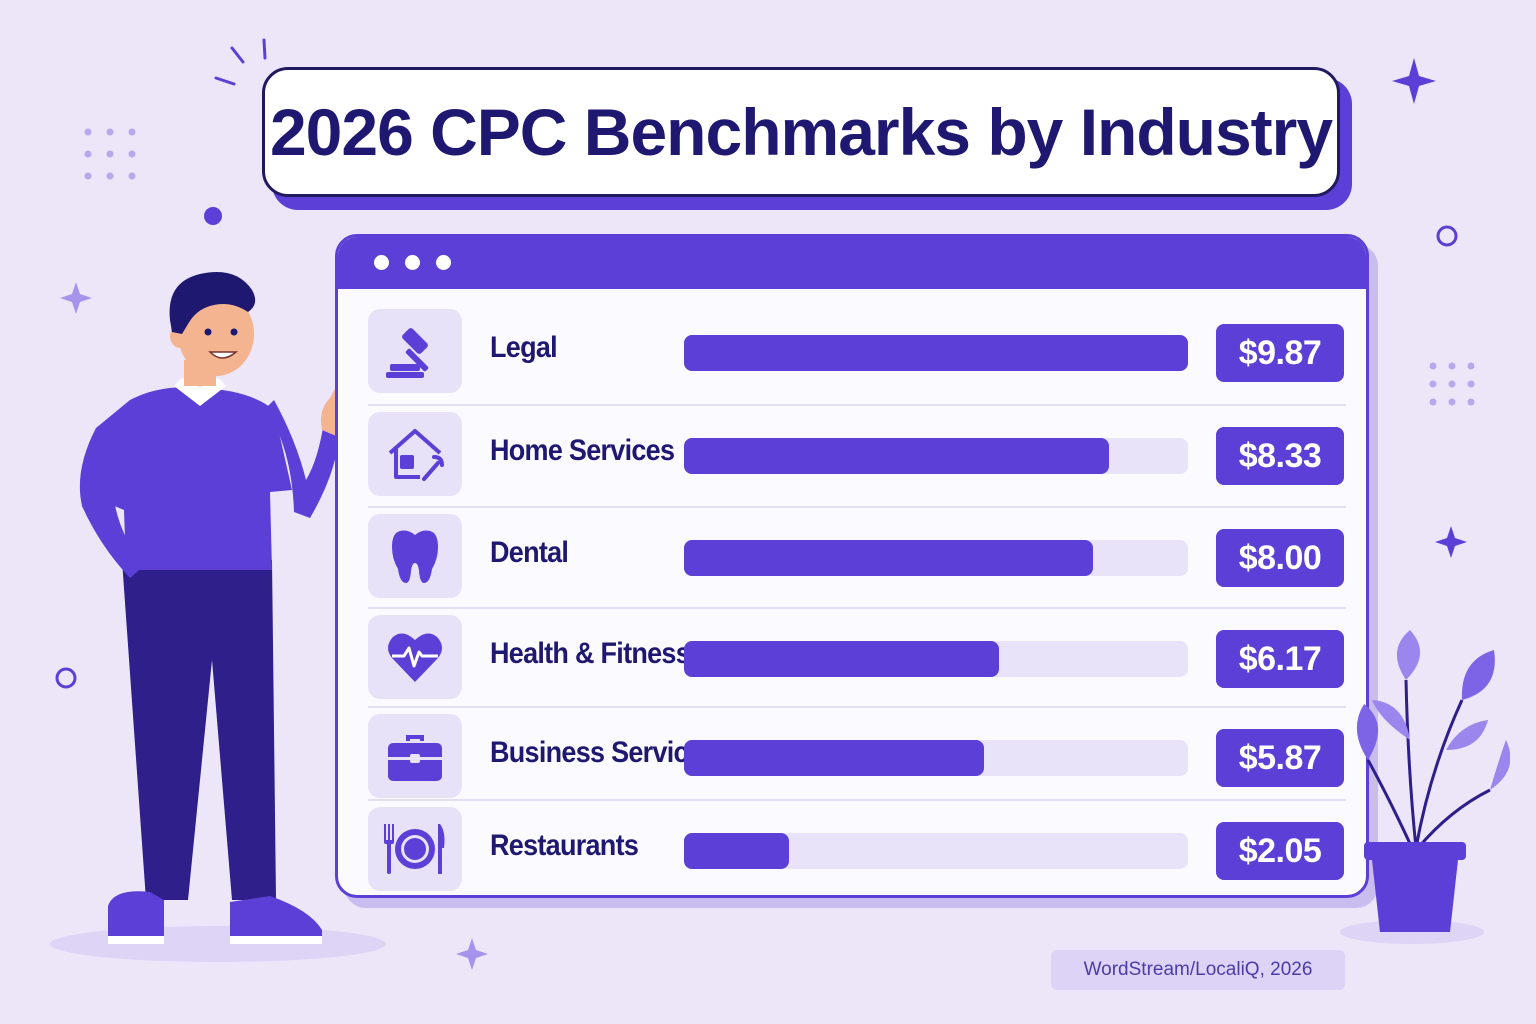 This screenshot has width=1536, height=1024. I want to click on bar-row: Legal $9.87, so click(857, 357).